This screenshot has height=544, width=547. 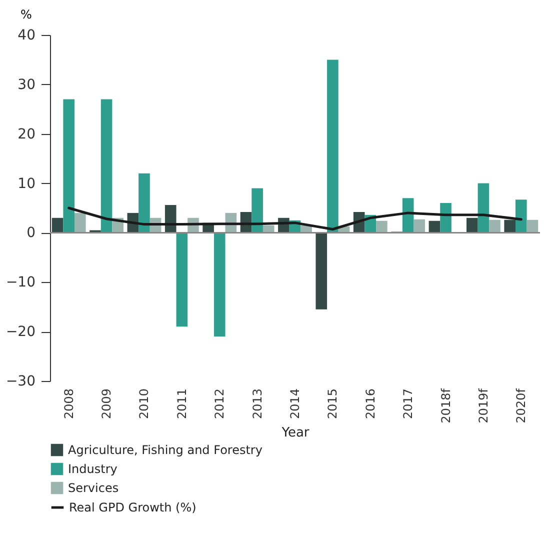 I want to click on x-tick-label: 2019f, so click(x=483, y=406).